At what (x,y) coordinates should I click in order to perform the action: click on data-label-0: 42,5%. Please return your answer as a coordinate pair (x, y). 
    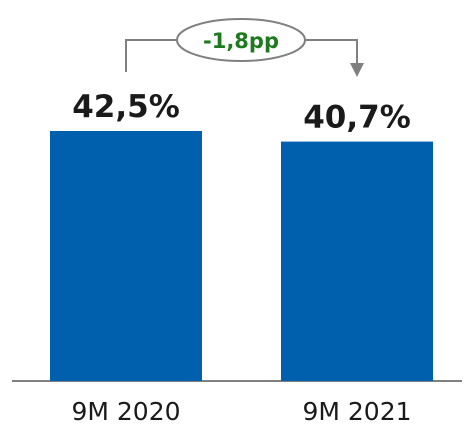
    Looking at the image, I should click on (126, 107).